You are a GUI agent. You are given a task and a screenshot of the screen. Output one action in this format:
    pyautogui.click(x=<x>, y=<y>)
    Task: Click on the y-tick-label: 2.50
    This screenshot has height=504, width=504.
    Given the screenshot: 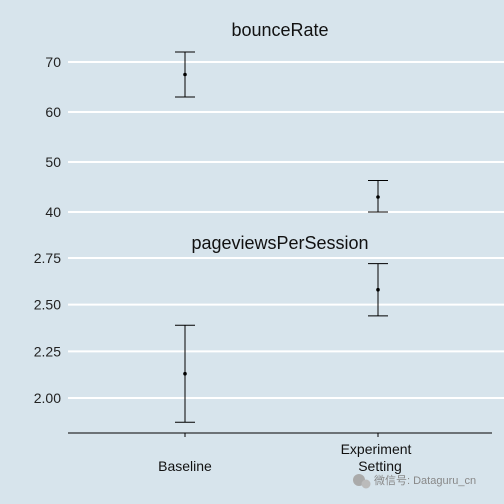 What is the action you would take?
    pyautogui.click(x=47, y=305)
    